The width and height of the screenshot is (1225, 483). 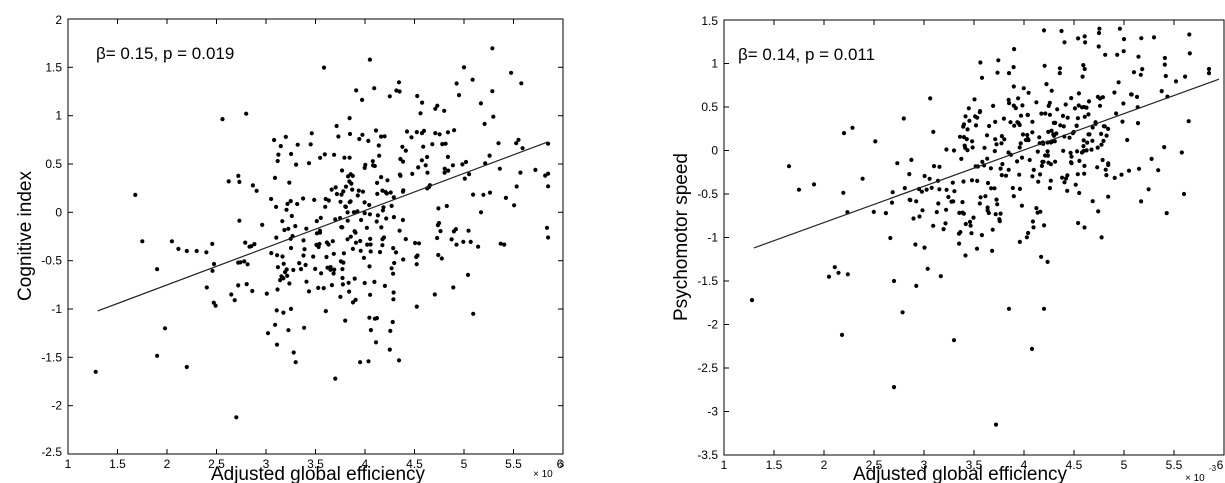 What do you see at coordinates (1024, 465) in the screenshot?
I see `x-tick-label: 4` at bounding box center [1024, 465].